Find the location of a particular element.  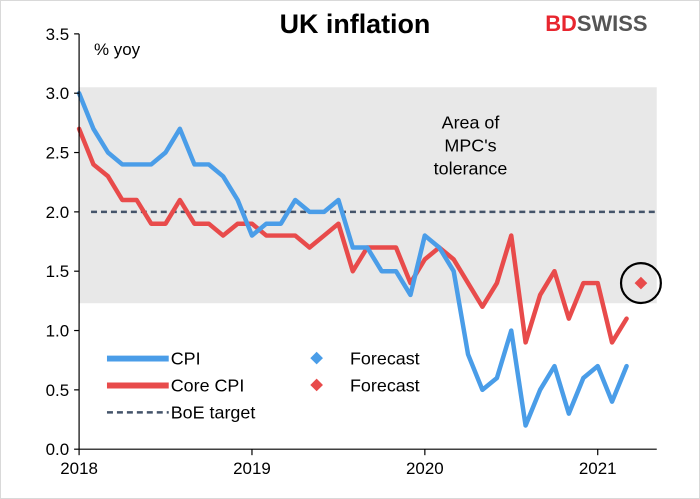

legend-label-cpi-forecast: Forecast is located at coordinates (385, 359).